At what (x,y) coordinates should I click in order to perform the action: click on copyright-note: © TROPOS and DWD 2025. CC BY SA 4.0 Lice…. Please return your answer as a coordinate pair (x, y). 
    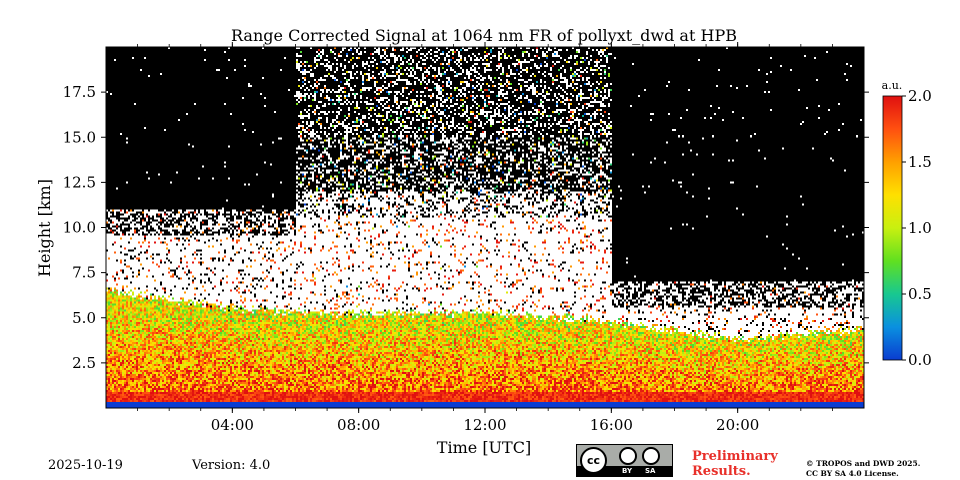
    Looking at the image, I should click on (863, 469).